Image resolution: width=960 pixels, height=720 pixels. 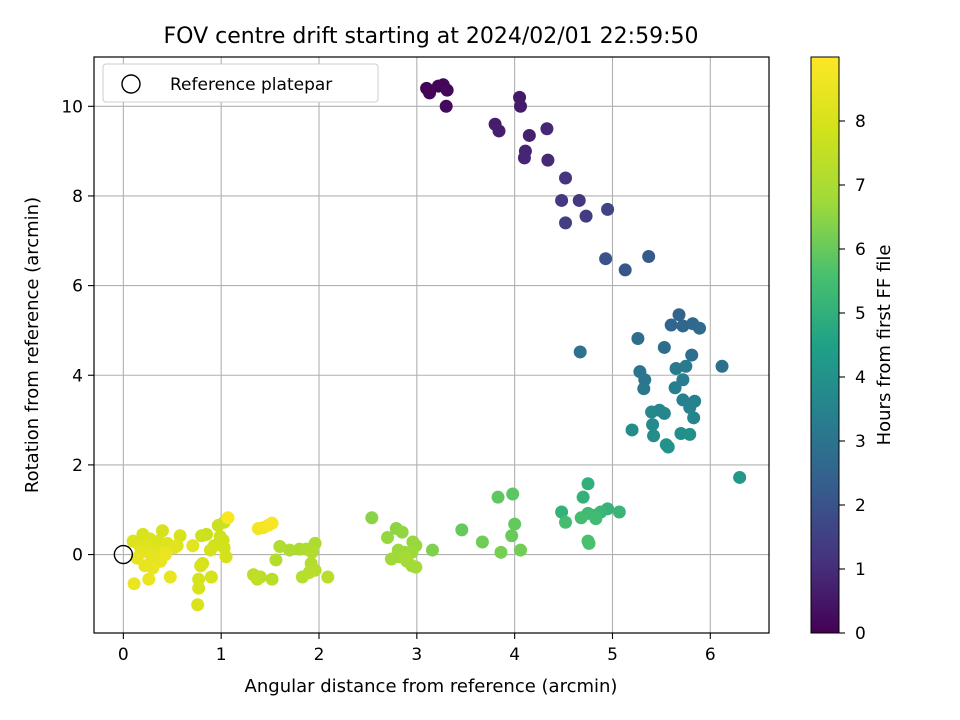 What do you see at coordinates (72, 107) in the screenshot?
I see `y-tick-label: 10` at bounding box center [72, 107].